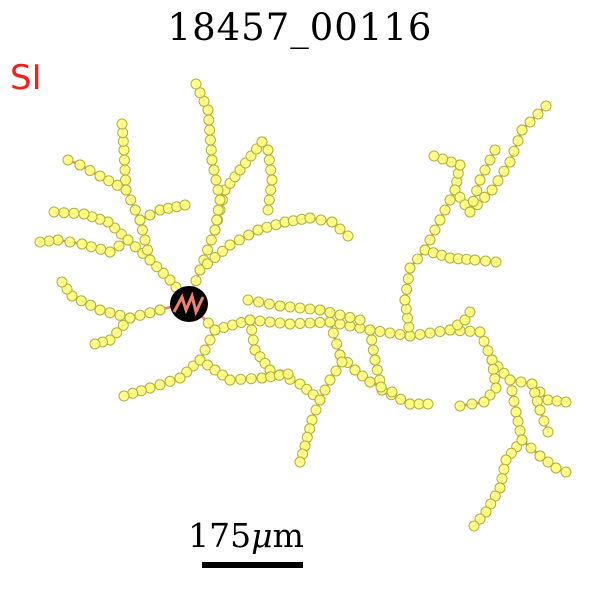 The image size is (600, 600). I want to click on scale-bar-label: 175μm, so click(246, 535).